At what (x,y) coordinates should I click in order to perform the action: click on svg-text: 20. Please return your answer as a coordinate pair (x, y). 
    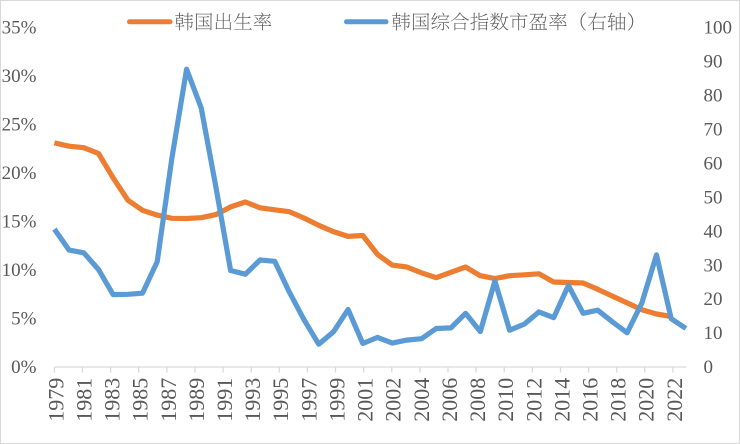
    Looking at the image, I should click on (713, 299).